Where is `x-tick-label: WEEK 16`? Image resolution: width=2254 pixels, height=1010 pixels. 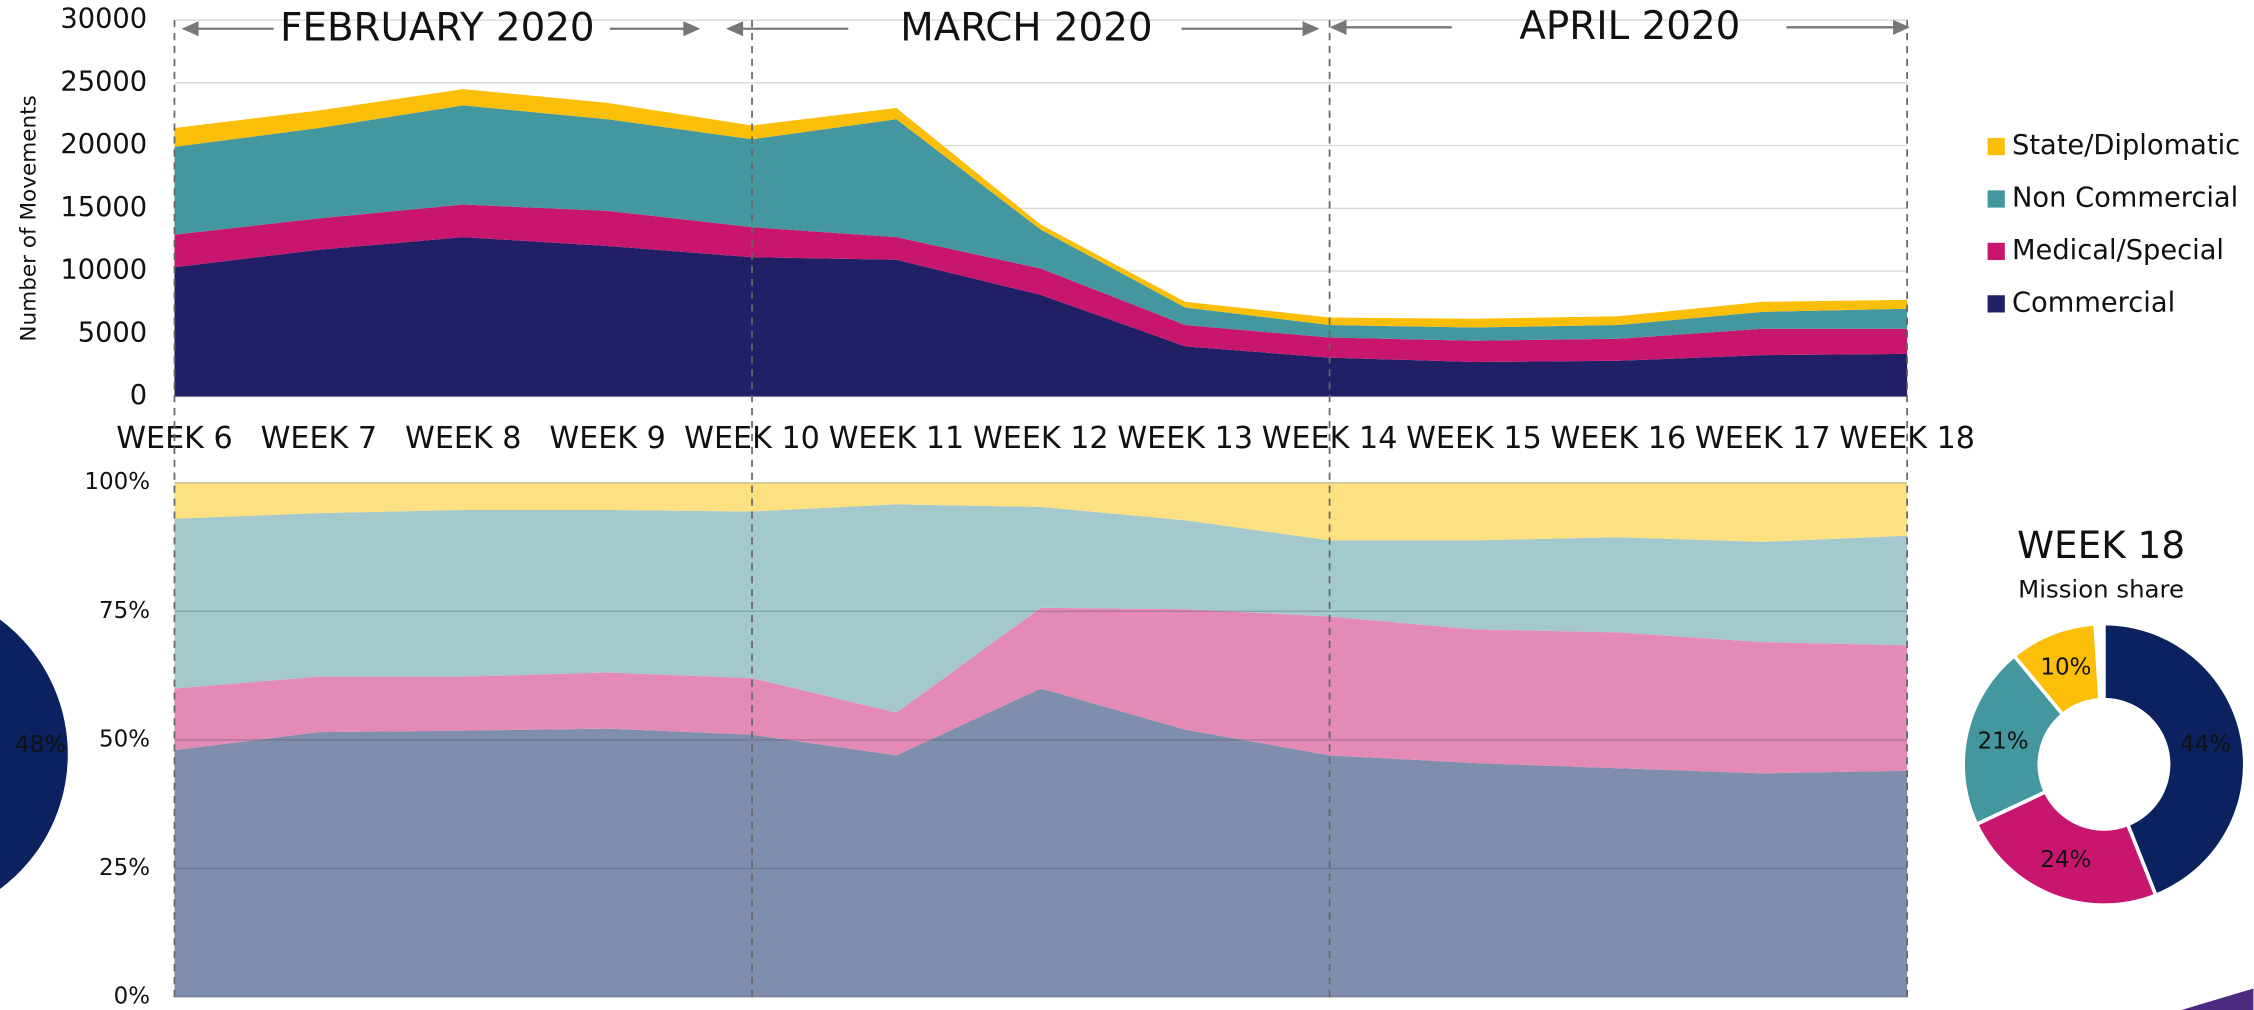 x-tick-label: WEEK 16 is located at coordinates (1619, 438).